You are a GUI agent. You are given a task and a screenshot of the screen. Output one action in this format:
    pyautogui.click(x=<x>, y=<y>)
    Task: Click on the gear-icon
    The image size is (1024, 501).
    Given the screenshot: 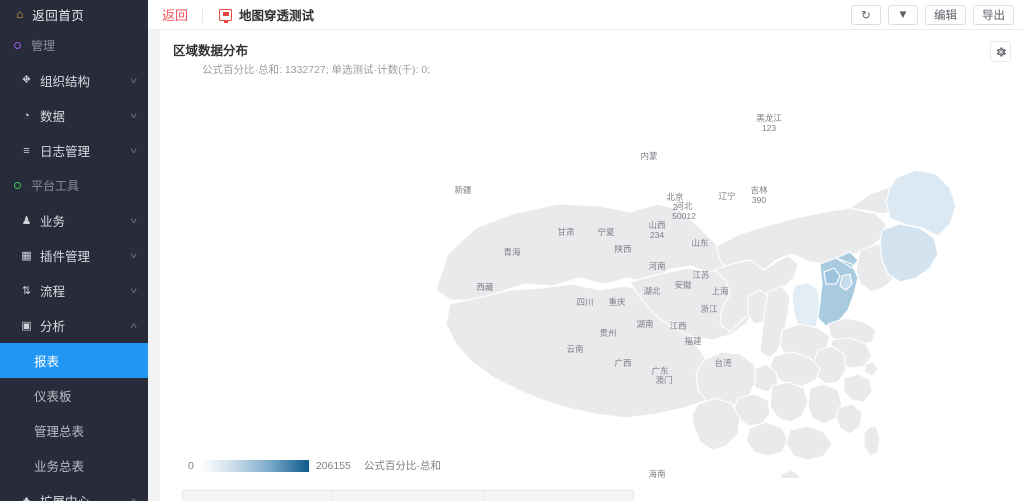 What is the action you would take?
    pyautogui.click(x=1001, y=51)
    